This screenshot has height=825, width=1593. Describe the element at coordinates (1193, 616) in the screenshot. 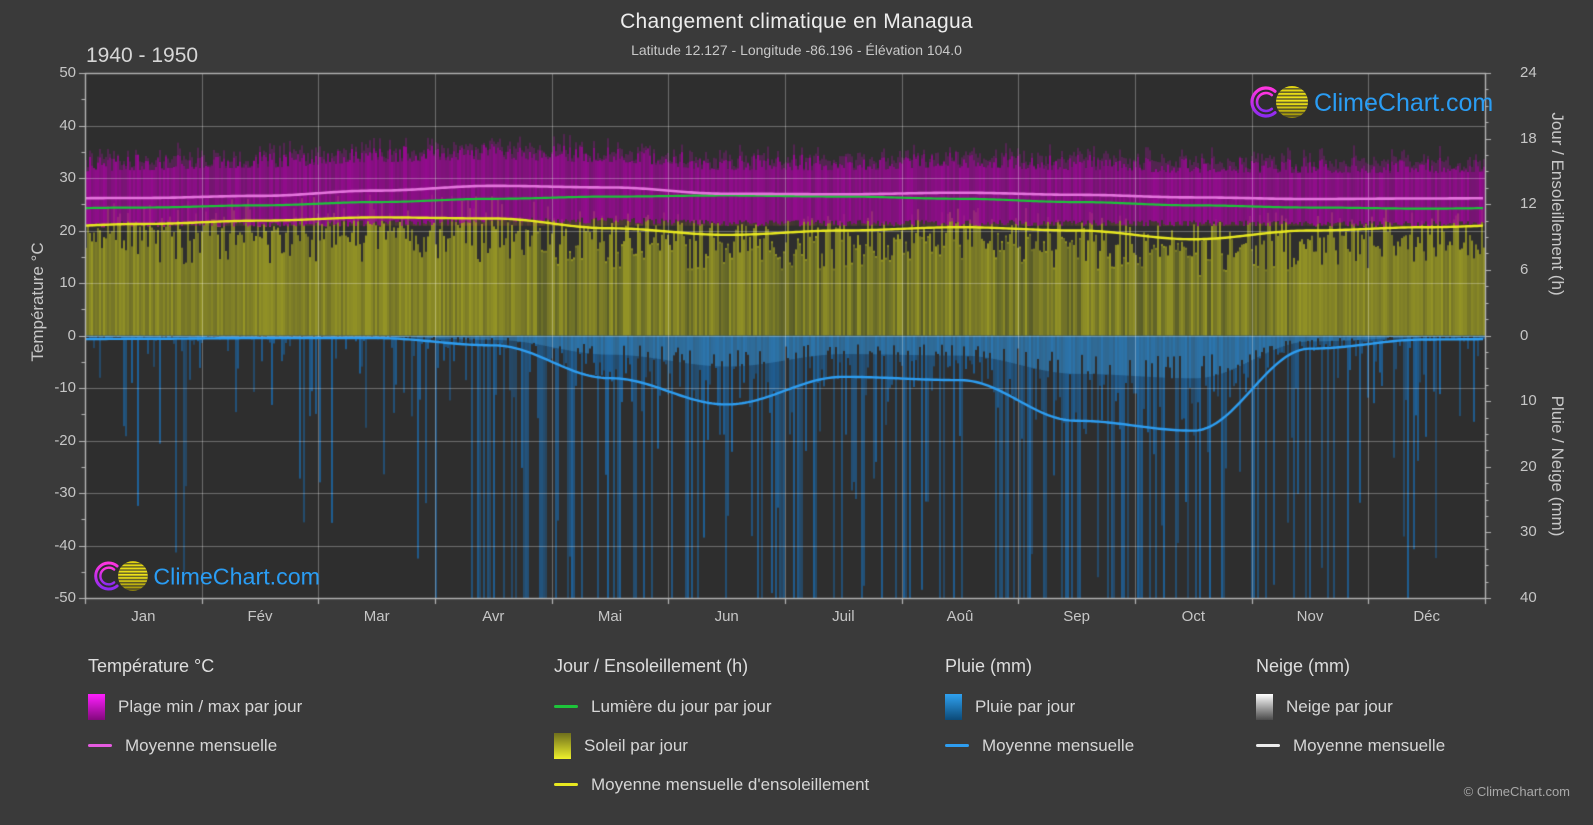

I see `month-axis-label: Oct` at that location.